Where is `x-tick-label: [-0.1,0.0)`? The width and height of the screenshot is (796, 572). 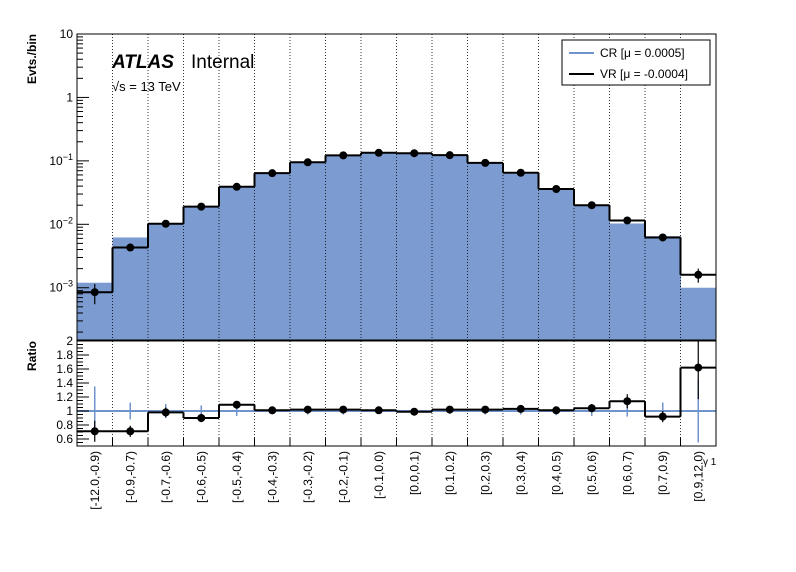 x-tick-label: [-0.1,0.0) is located at coordinates (379, 475).